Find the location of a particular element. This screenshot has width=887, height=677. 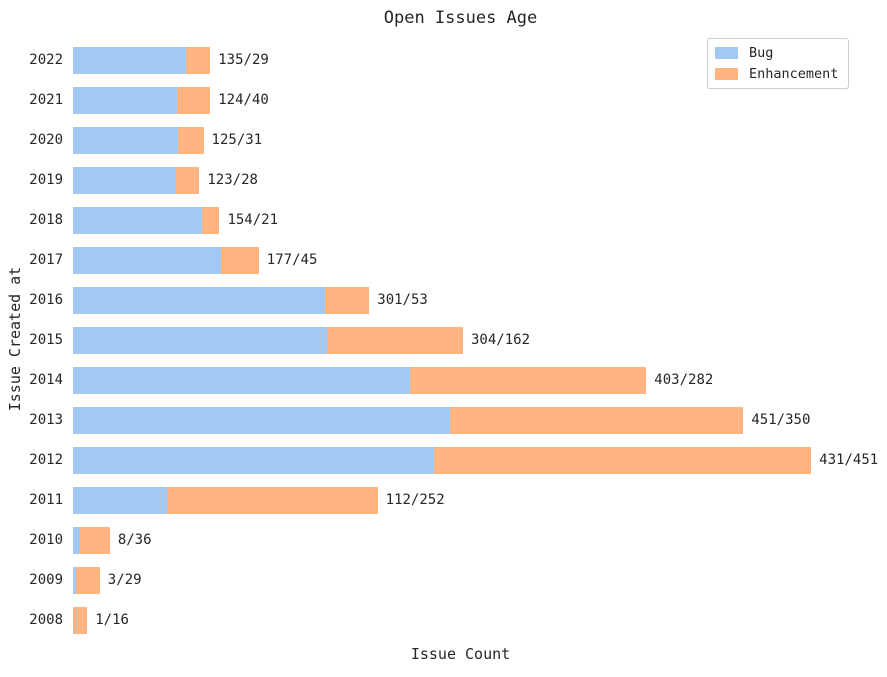

y-tick-label: 2017 is located at coordinates (46, 260).